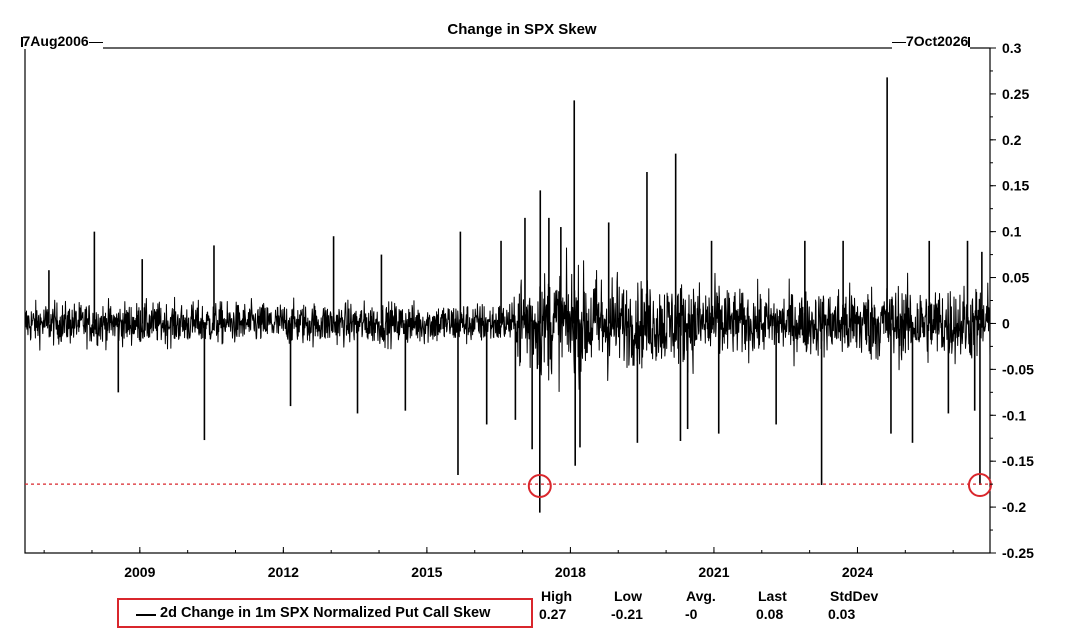  What do you see at coordinates (522, 29) in the screenshot?
I see `chart-title: Change in SPX Skew` at bounding box center [522, 29].